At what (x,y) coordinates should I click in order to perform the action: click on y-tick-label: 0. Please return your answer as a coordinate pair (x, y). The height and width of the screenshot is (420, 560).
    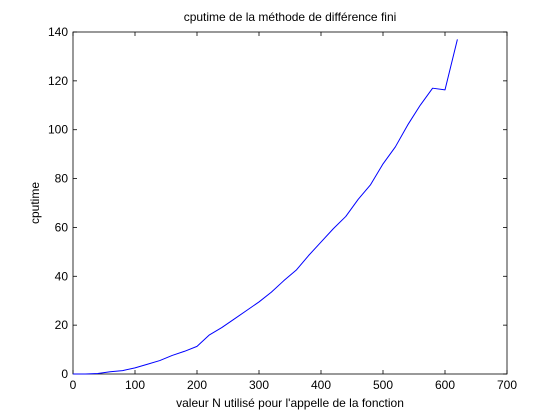
    Looking at the image, I should click on (64, 374).